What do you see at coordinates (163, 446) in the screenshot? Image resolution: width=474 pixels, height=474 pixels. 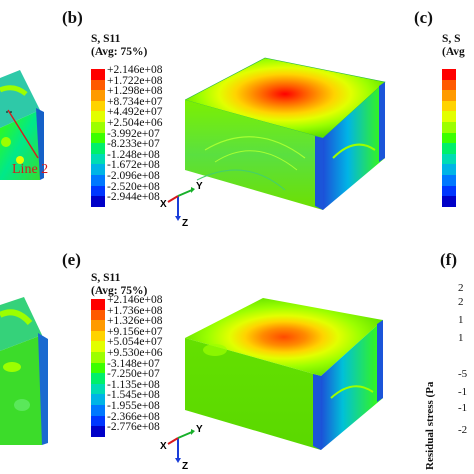 I see `triad-e-x-label: X` at bounding box center [163, 446].